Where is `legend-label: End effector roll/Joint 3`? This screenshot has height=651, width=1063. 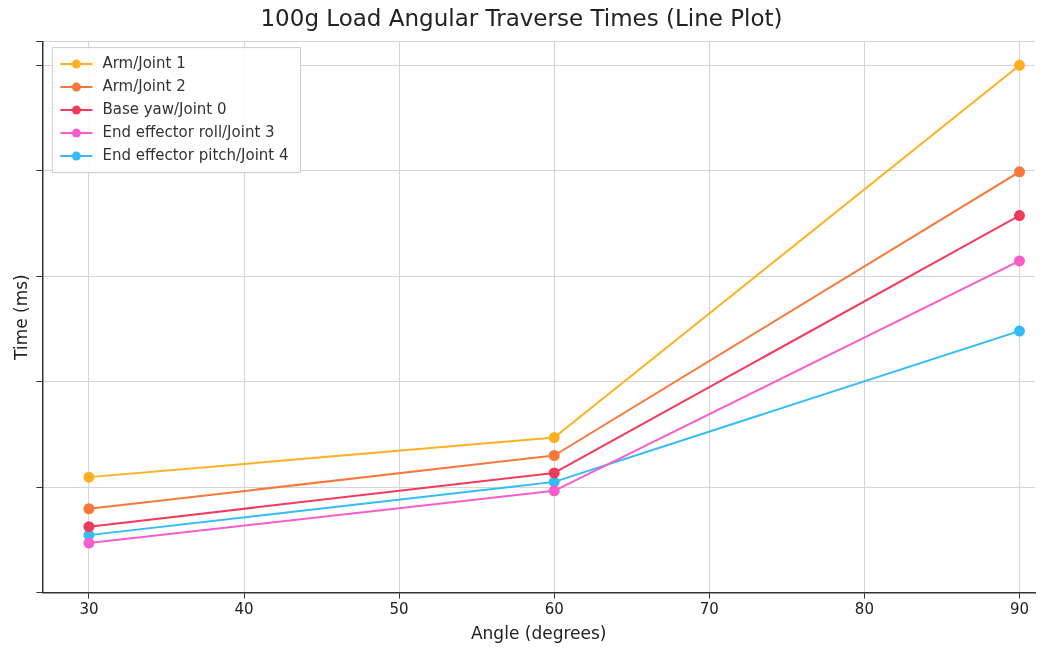
legend-label: End effector roll/Joint 3 is located at coordinates (188, 131).